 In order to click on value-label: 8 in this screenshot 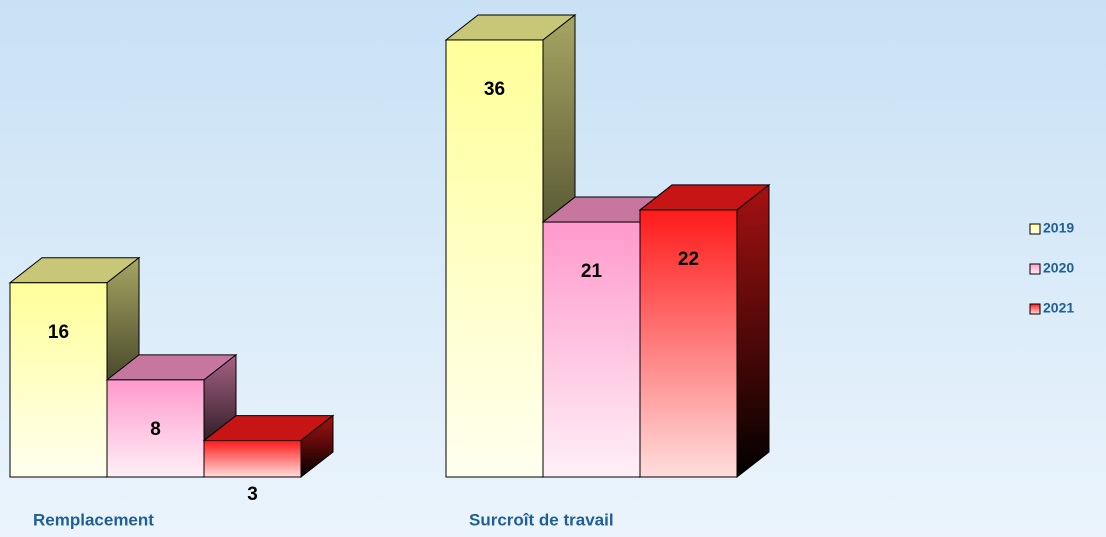, I will do `click(155, 429)`.